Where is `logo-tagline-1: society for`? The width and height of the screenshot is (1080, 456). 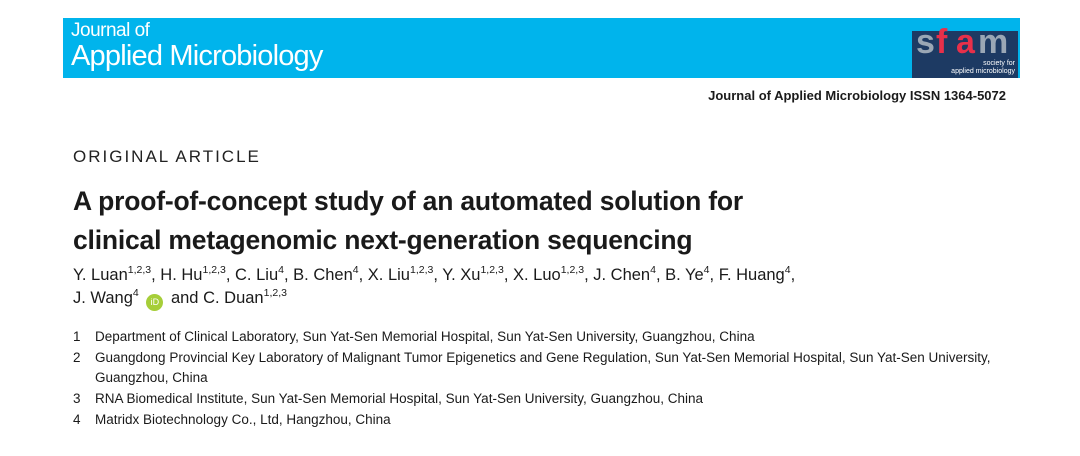 logo-tagline-1: society for is located at coordinates (999, 63).